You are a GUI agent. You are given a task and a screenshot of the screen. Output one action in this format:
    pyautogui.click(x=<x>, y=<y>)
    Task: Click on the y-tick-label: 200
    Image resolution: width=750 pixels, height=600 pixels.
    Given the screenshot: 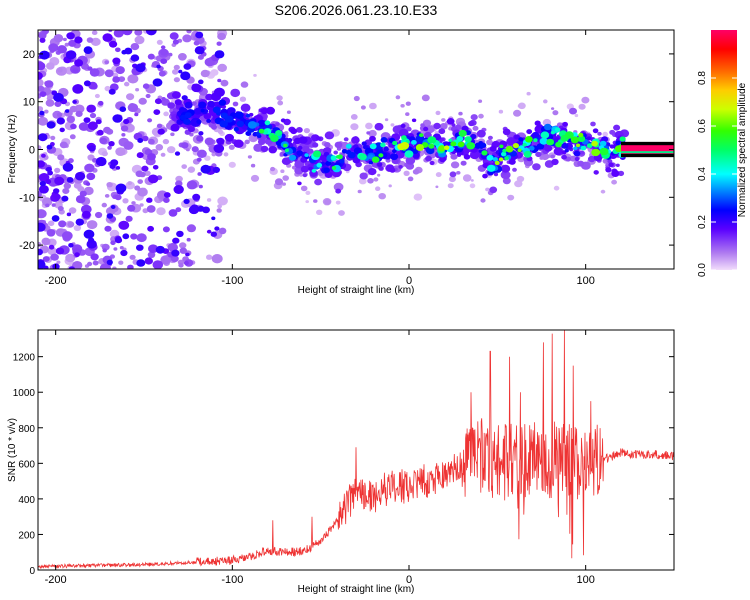 What is the action you would take?
    pyautogui.click(x=26, y=535)
    